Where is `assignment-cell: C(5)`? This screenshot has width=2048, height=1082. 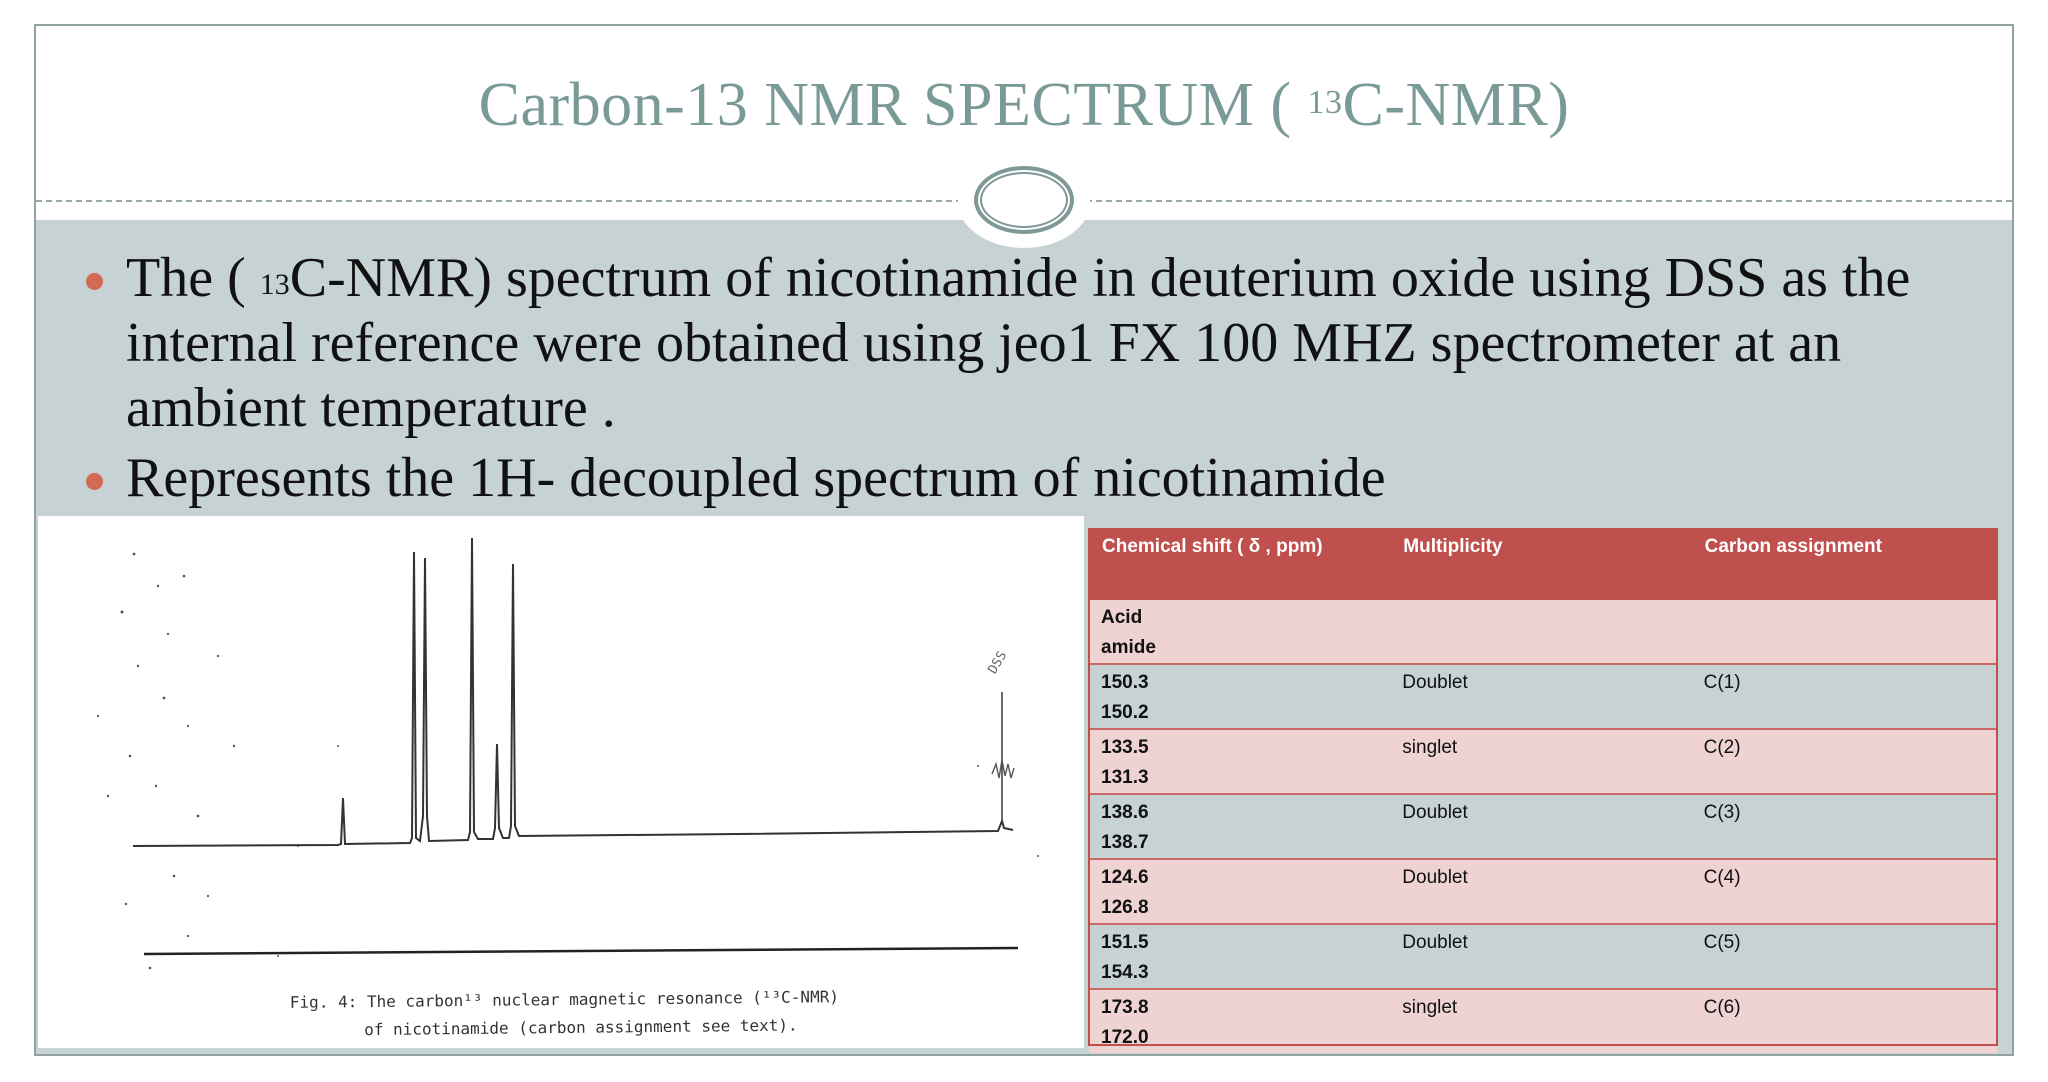 assignment-cell: C(5) is located at coordinates (1844, 956).